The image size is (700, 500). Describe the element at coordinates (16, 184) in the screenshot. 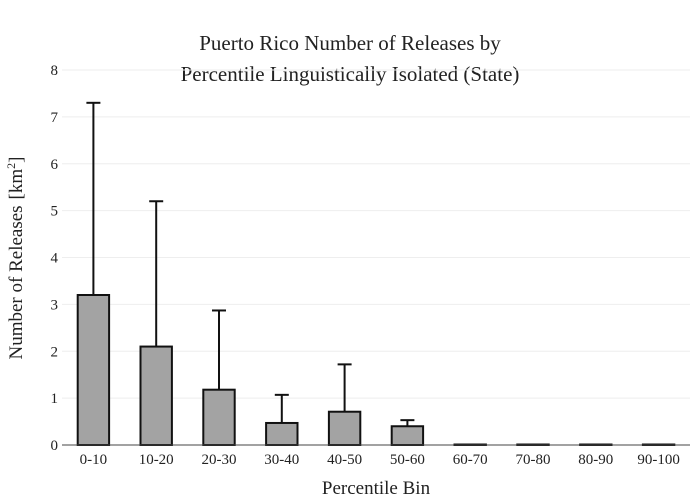

I see `y-axis-title-unit: [km` at that location.